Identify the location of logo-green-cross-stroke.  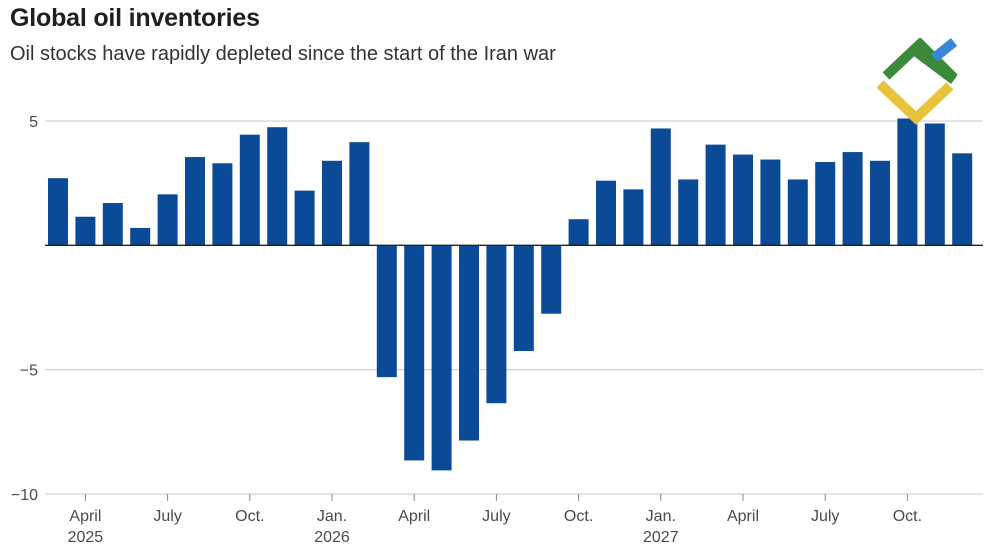
(934, 65).